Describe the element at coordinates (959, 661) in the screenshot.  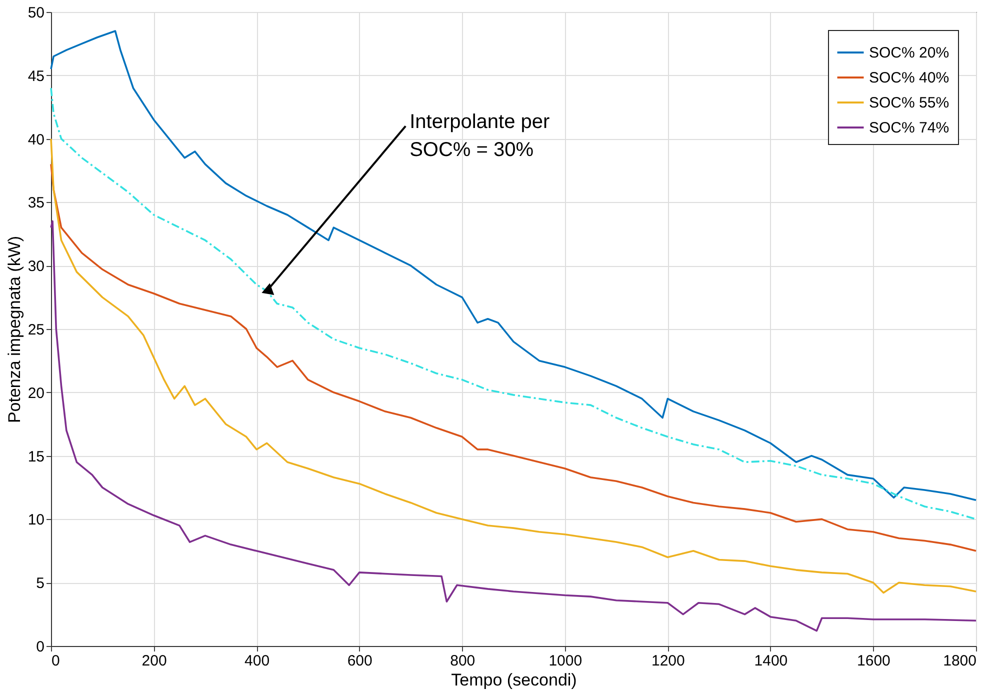
I see `x-tick-label: 1800` at that location.